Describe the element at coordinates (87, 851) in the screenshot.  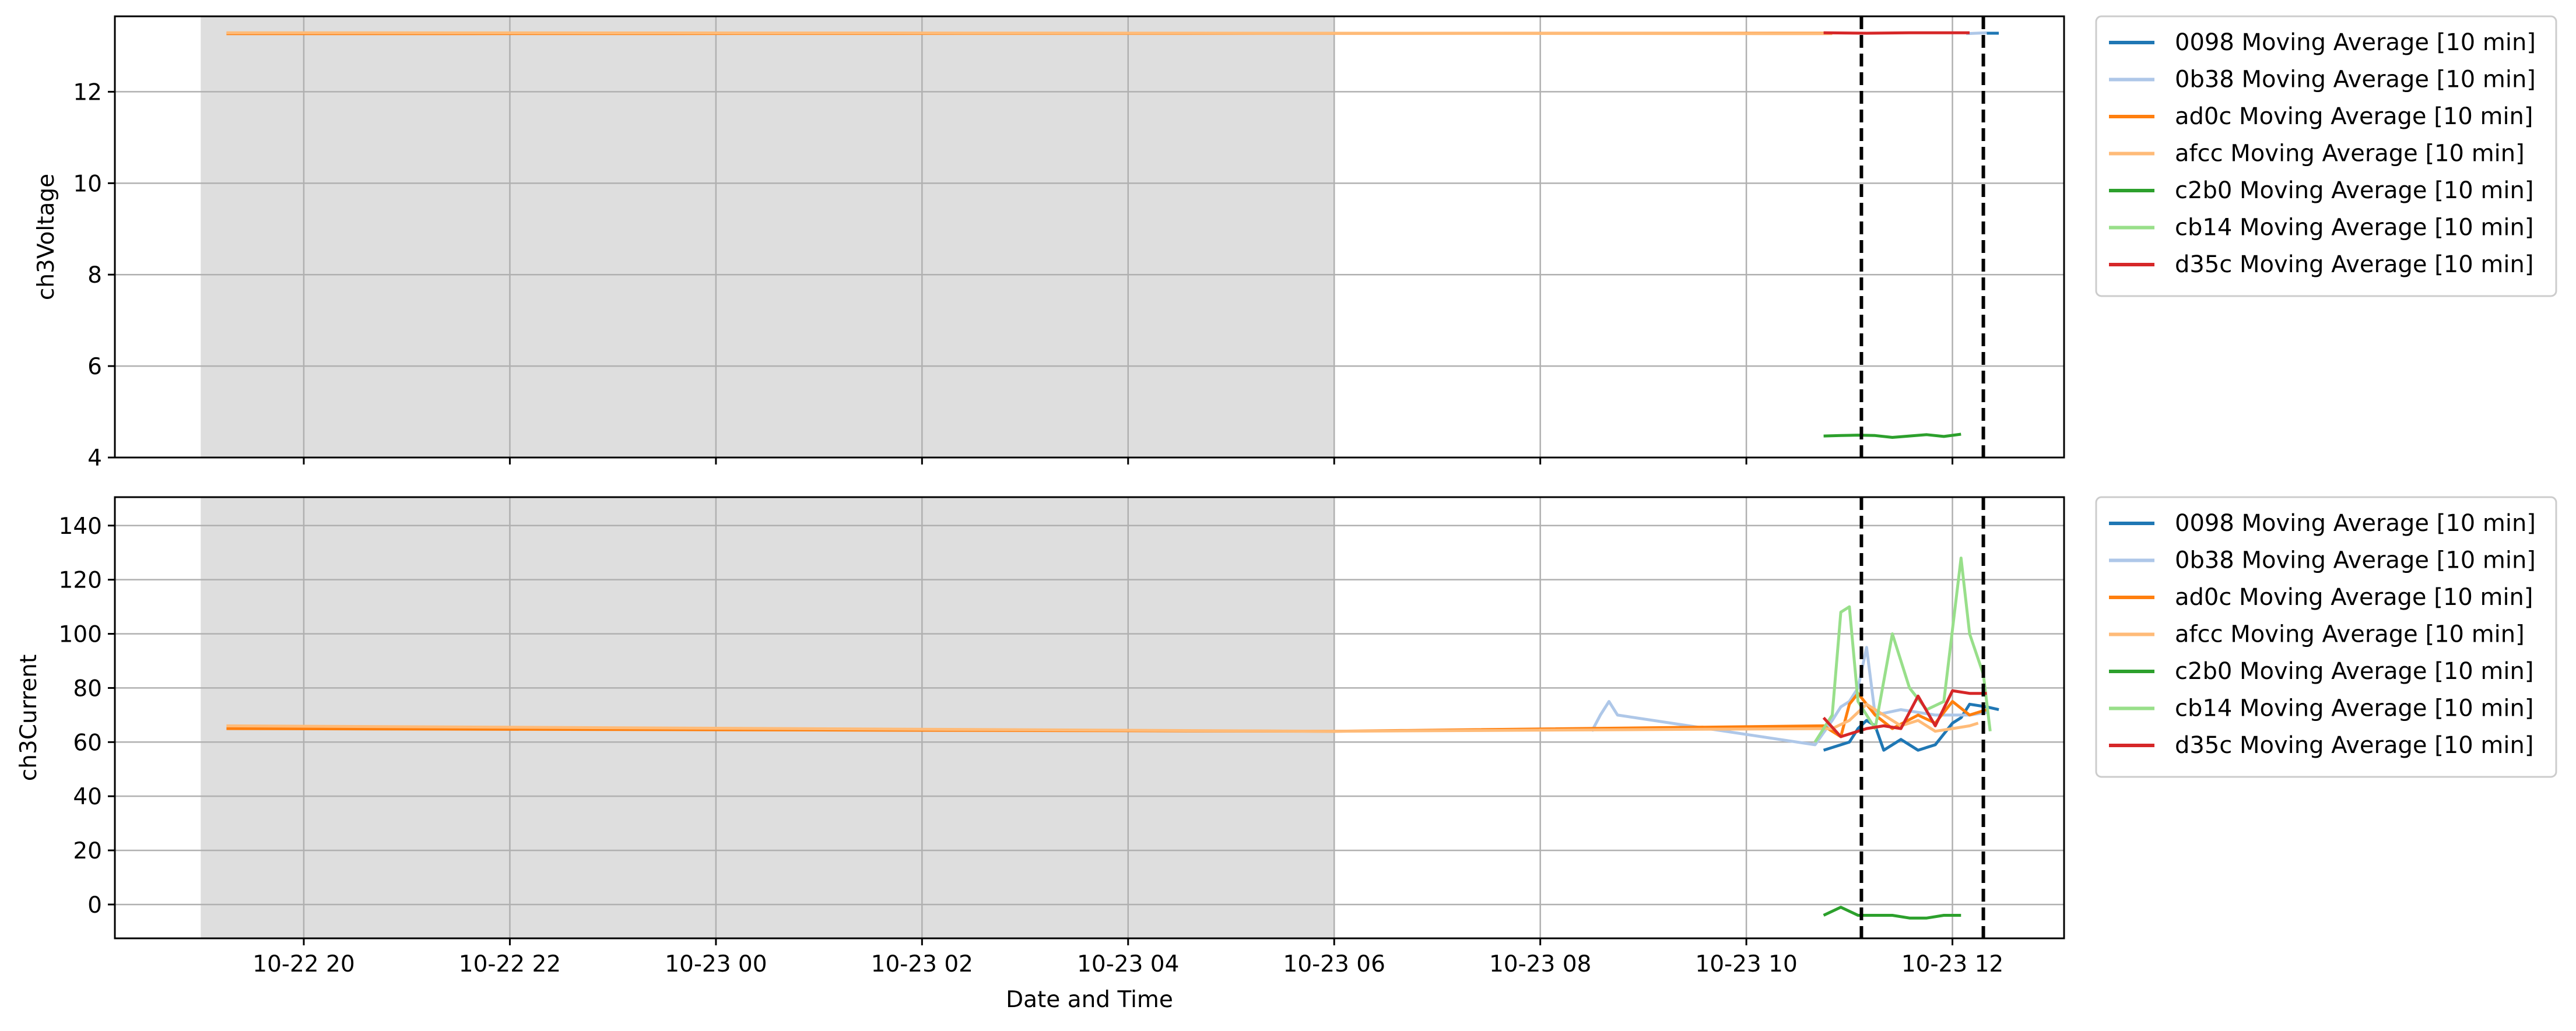
I see `y-tick-label: 20` at that location.